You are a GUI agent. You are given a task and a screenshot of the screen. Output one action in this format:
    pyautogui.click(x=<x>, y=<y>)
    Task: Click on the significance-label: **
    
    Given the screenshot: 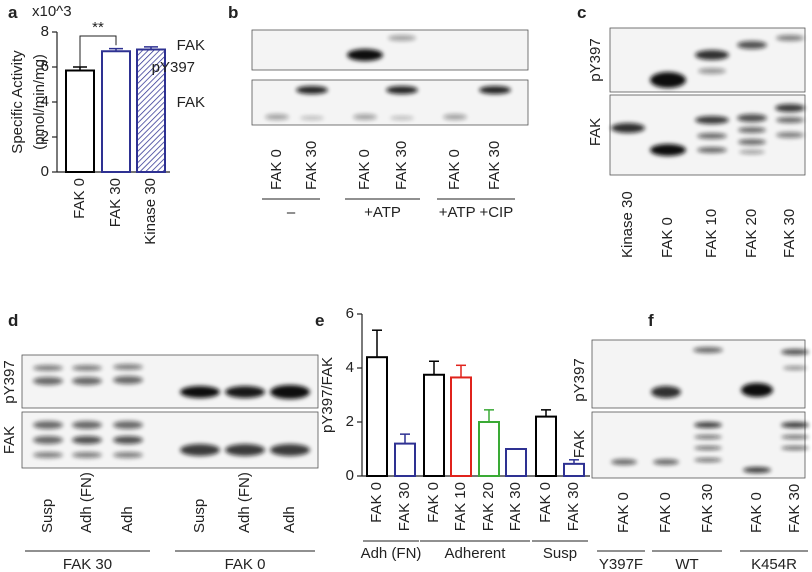 What is the action you would take?
    pyautogui.click(x=98, y=27)
    